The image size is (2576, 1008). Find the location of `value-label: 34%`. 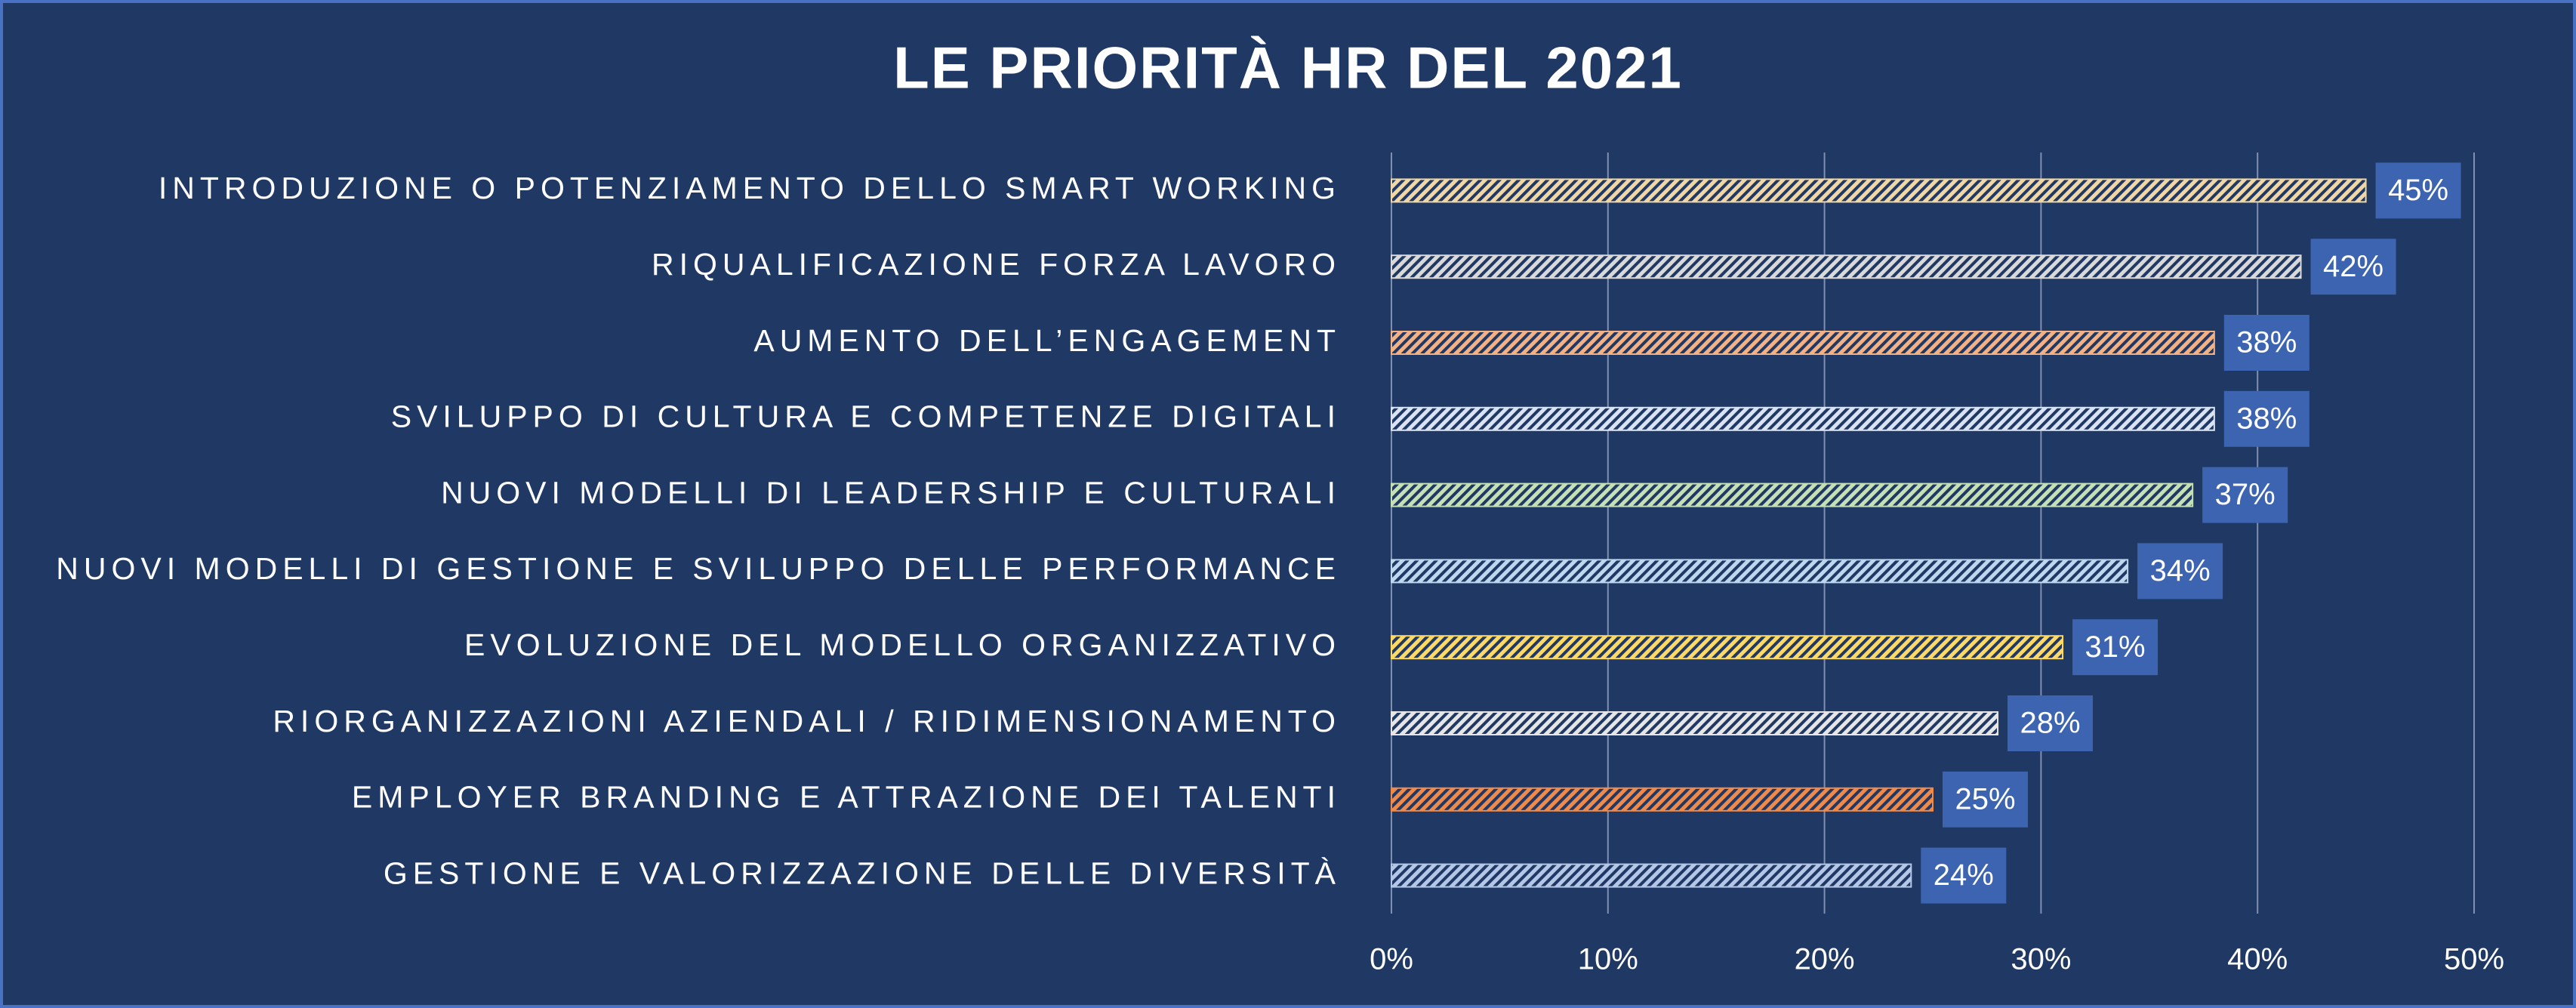

value-label: 34% is located at coordinates (2180, 570).